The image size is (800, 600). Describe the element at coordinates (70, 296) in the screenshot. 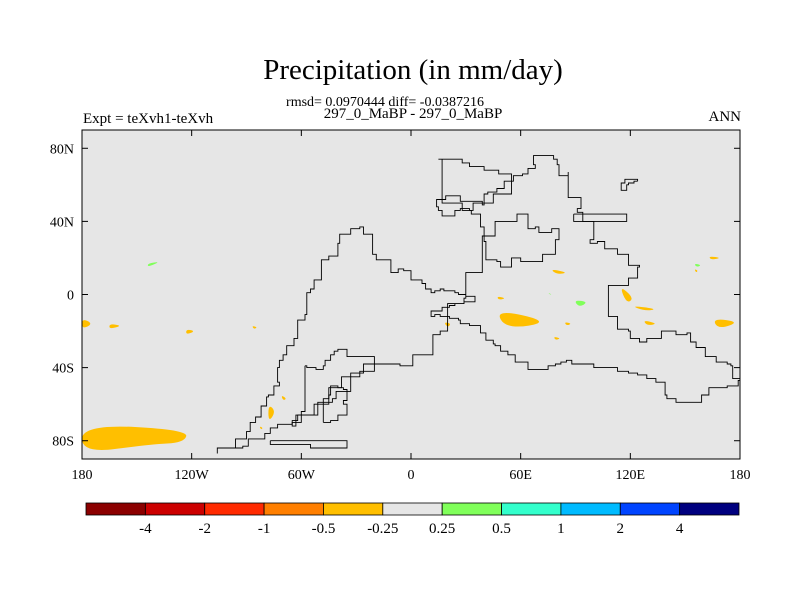

I see `y-tick-label: 0` at that location.